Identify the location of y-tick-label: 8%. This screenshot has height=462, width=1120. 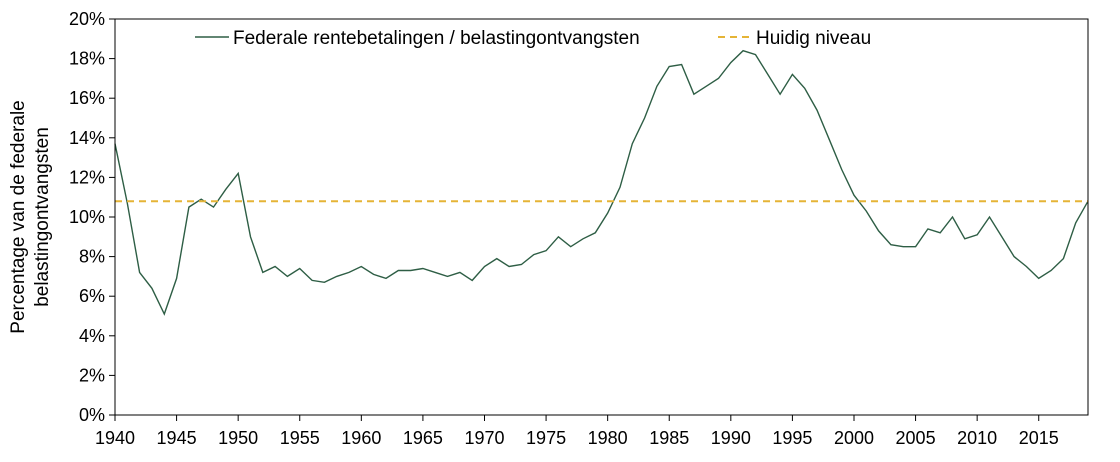
(92, 257).